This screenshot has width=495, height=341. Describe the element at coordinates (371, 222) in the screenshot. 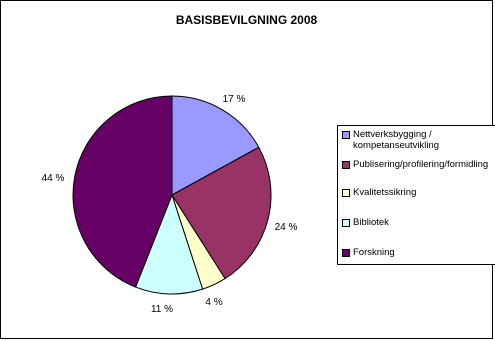

I see `legend-label-4: Bibliotek` at that location.